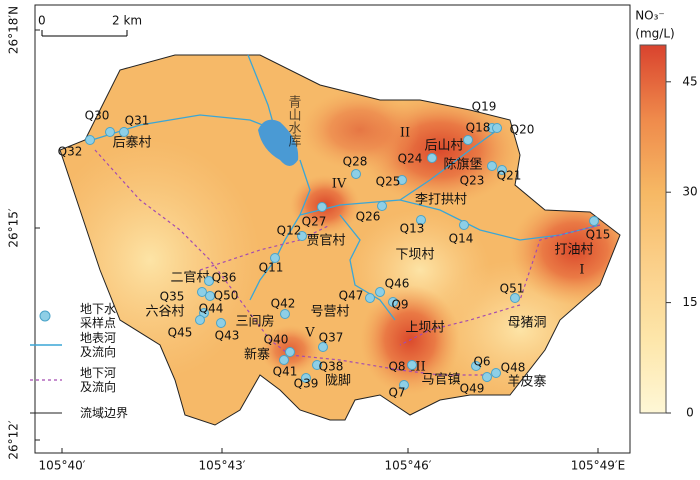 The height and width of the screenshot is (480, 700). I want to click on longitude-label: 105°43′, so click(222, 466).